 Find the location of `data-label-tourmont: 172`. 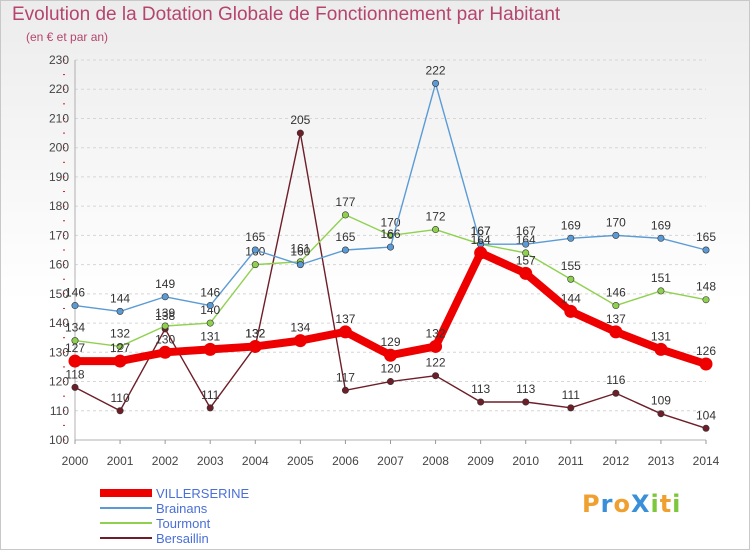

data-label-tourmont: 172 is located at coordinates (436, 217).